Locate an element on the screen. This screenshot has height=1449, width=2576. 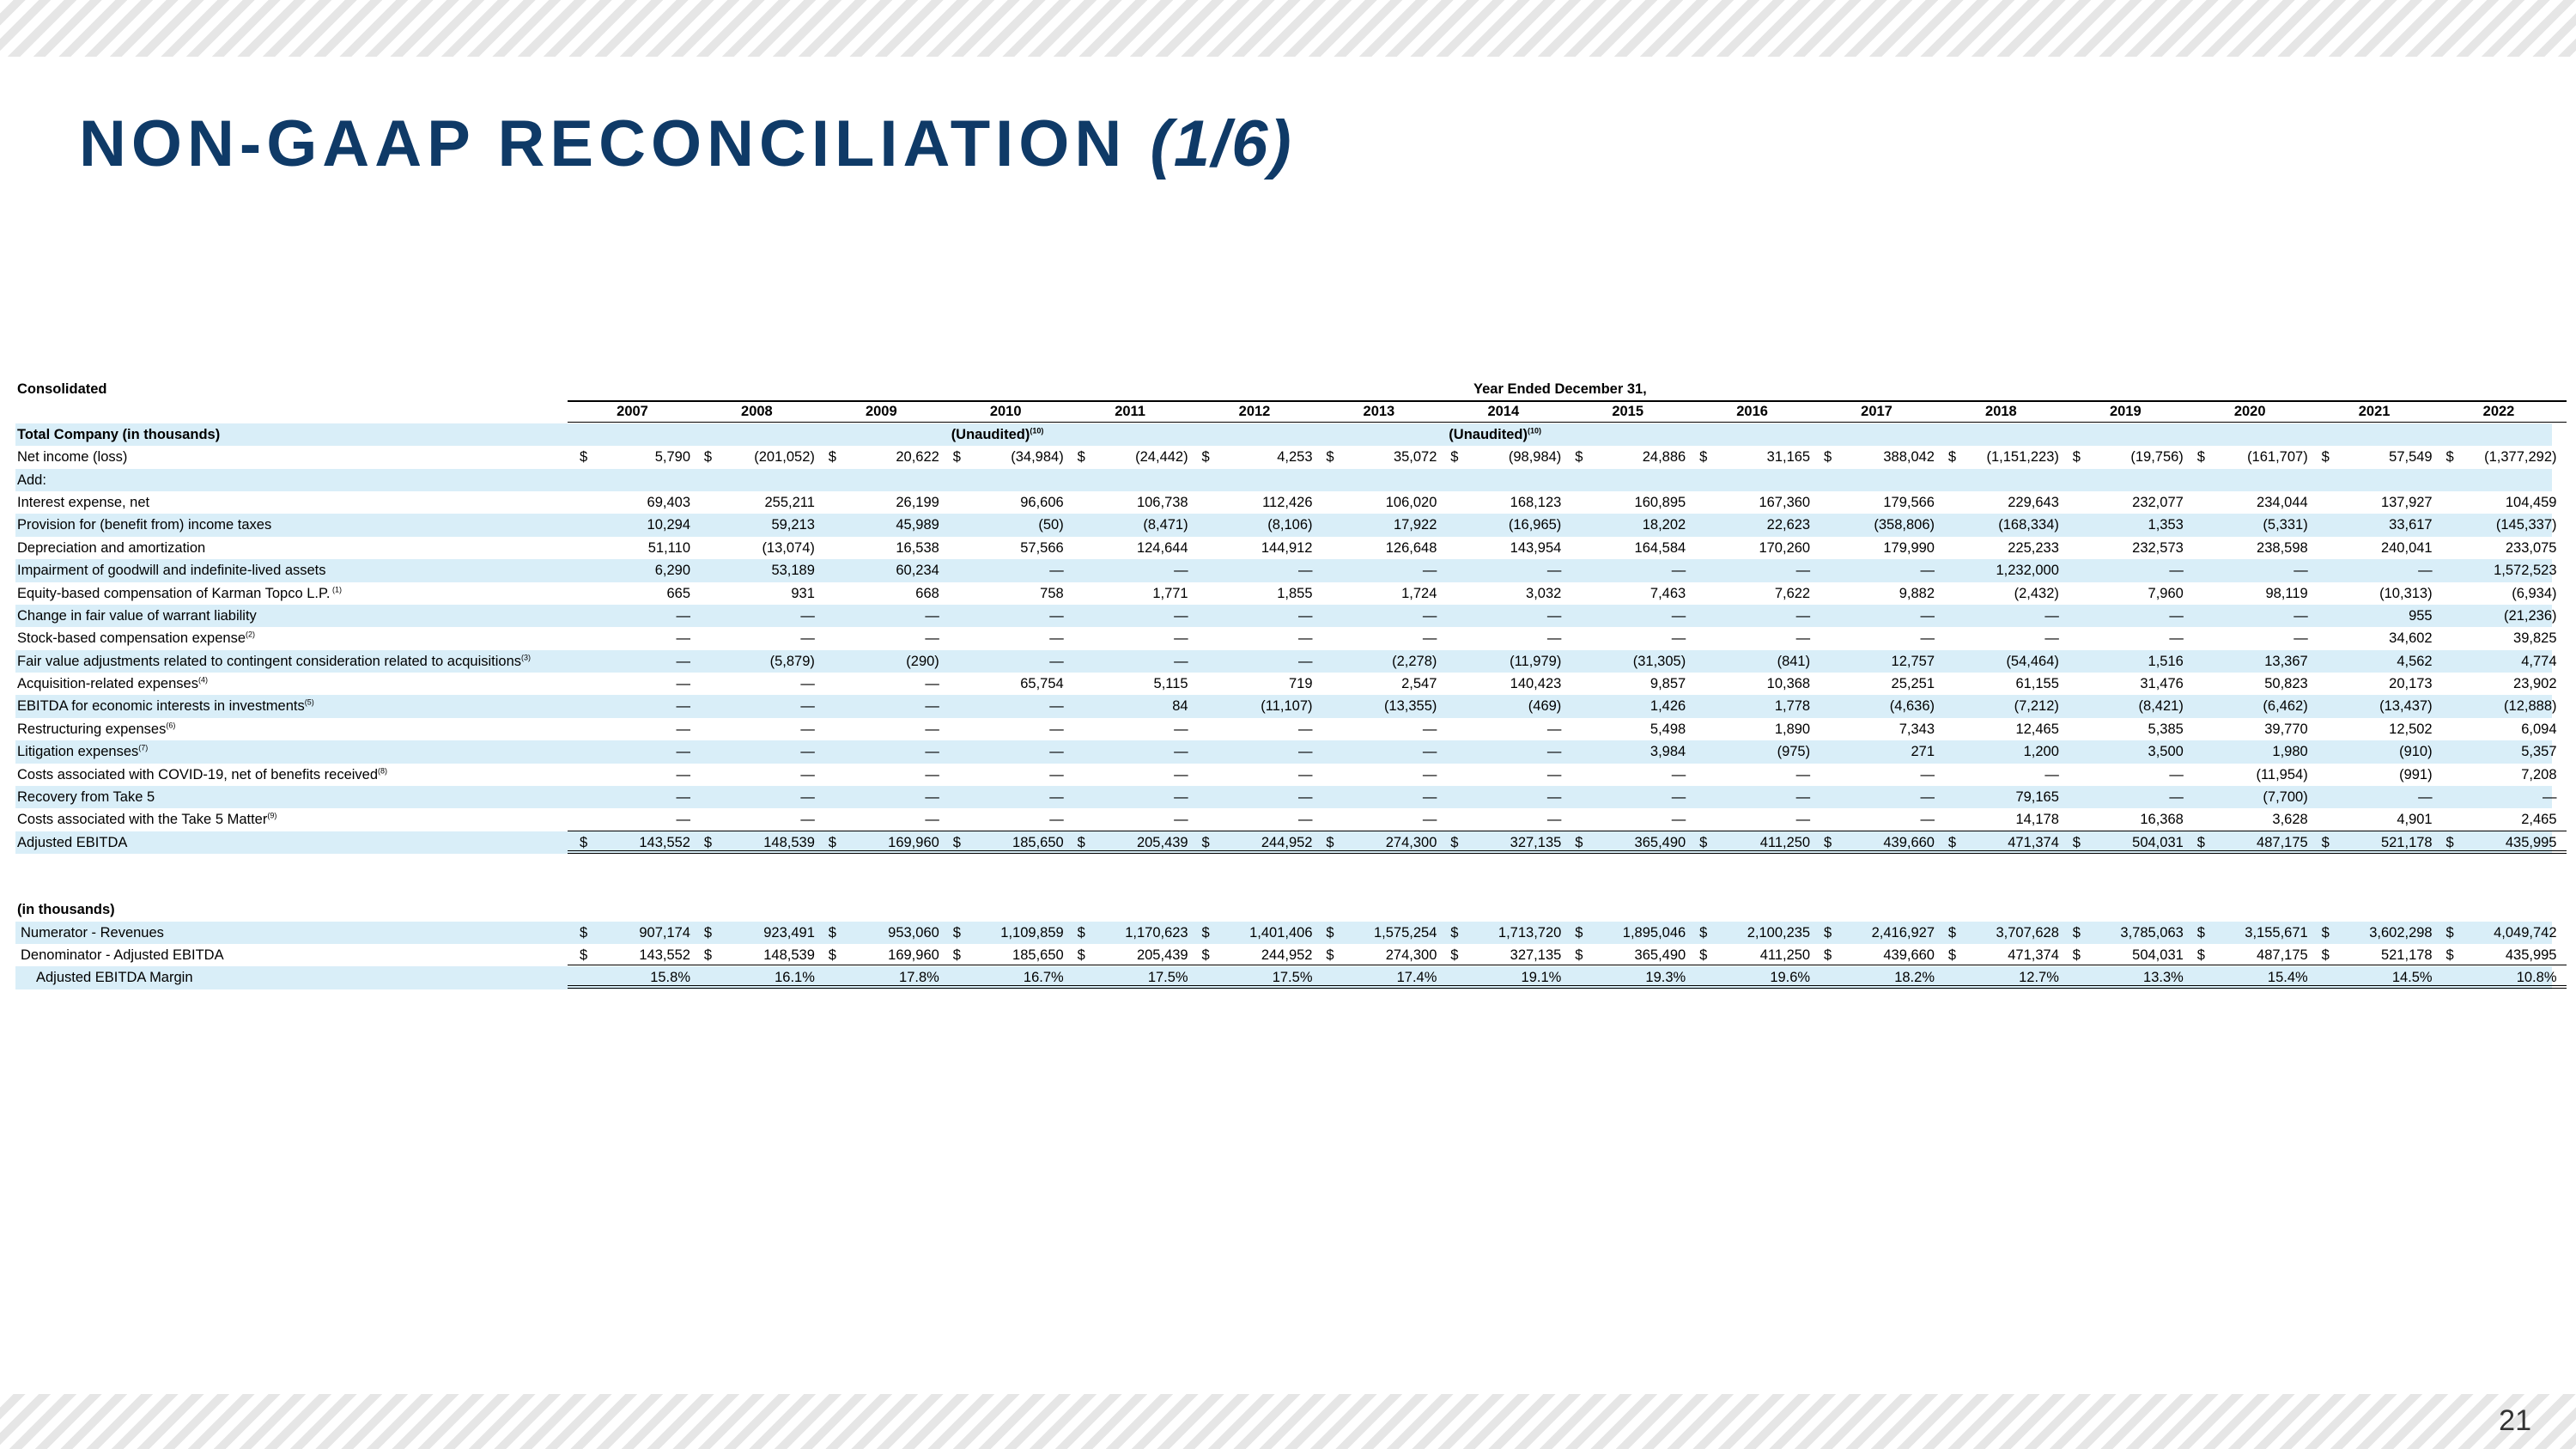
table-cell: 274,300 is located at coordinates (1411, 842).